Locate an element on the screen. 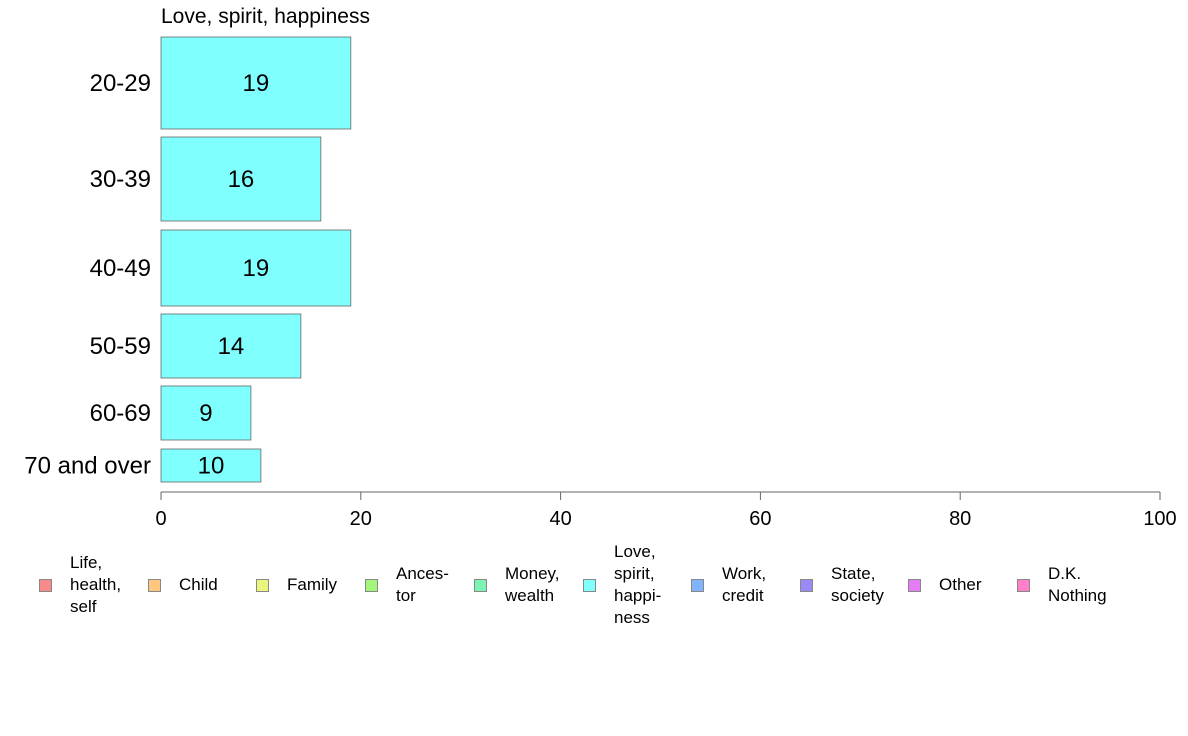 The height and width of the screenshot is (736, 1188). legend-item: D.K. Nothing is located at coordinates (1062, 585).